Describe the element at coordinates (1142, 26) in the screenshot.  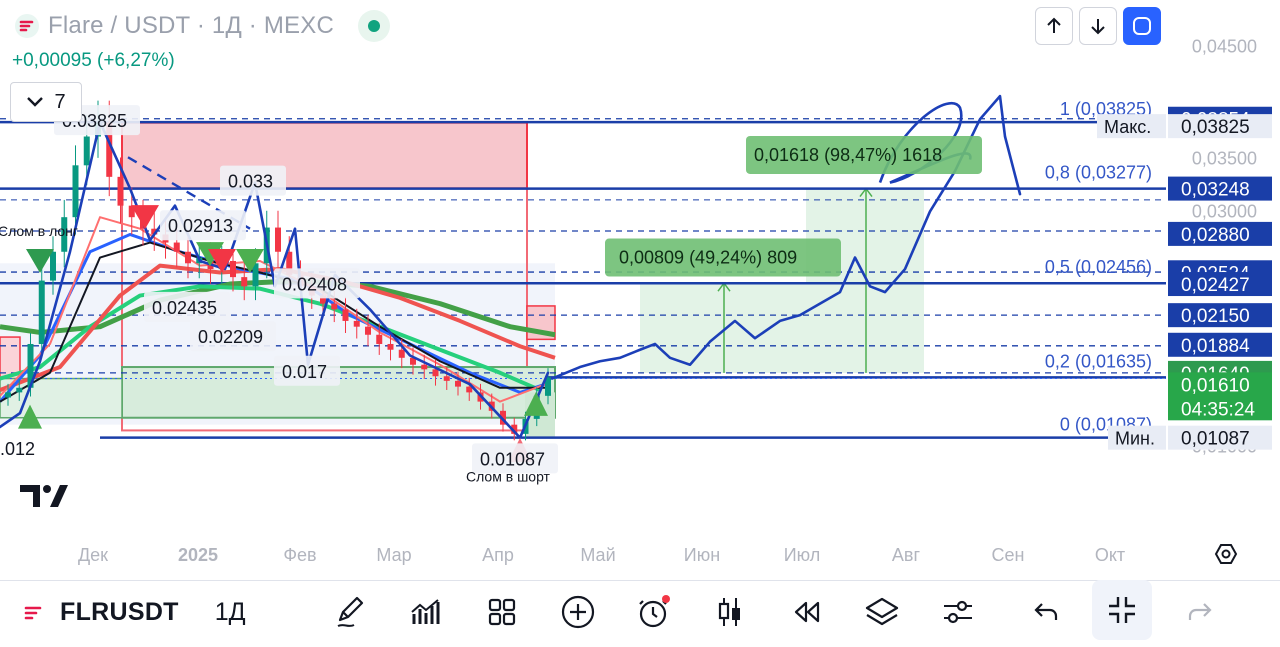
I see `drawing-mode-button` at that location.